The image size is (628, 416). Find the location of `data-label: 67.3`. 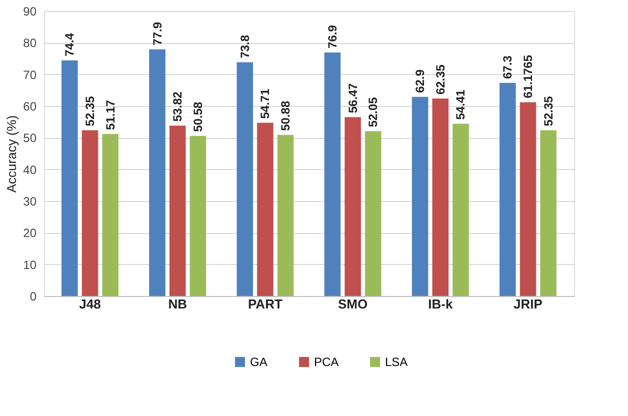

data-label: 67.3 is located at coordinates (507, 67).